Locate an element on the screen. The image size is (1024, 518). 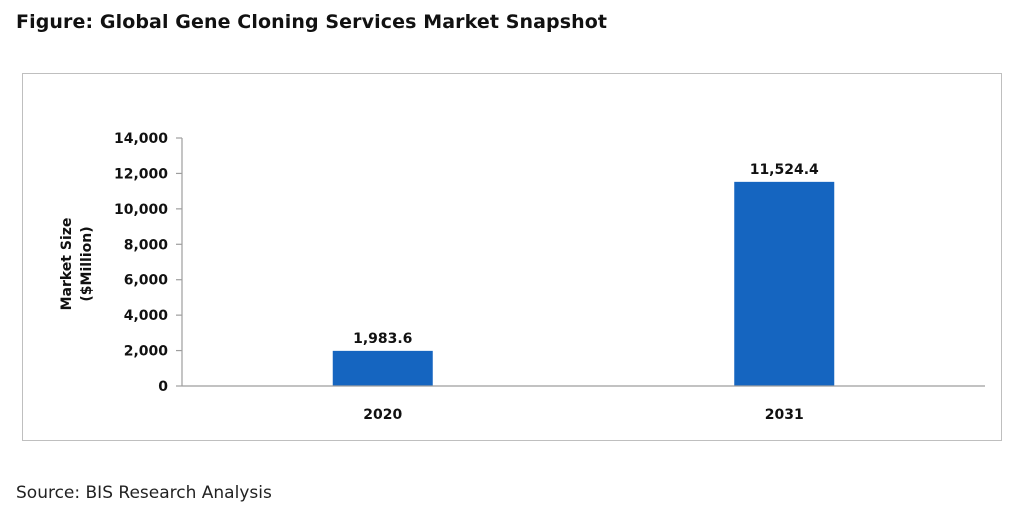
y-tick-label: 0 is located at coordinates (163, 387).